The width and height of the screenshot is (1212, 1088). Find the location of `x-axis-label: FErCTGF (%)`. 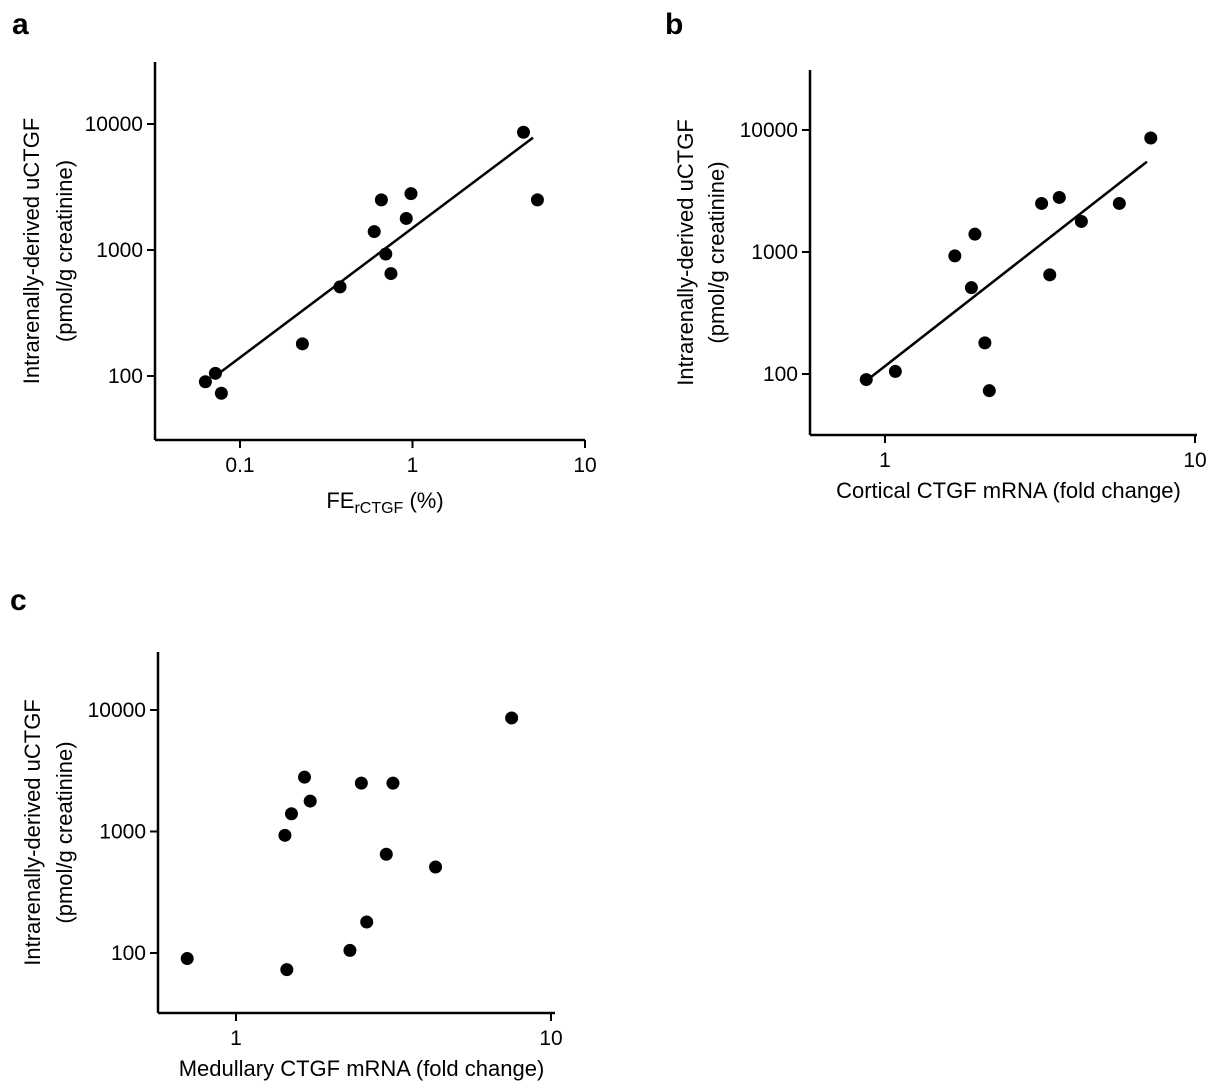

x-axis-label: FErCTGF (%) is located at coordinates (384, 502).